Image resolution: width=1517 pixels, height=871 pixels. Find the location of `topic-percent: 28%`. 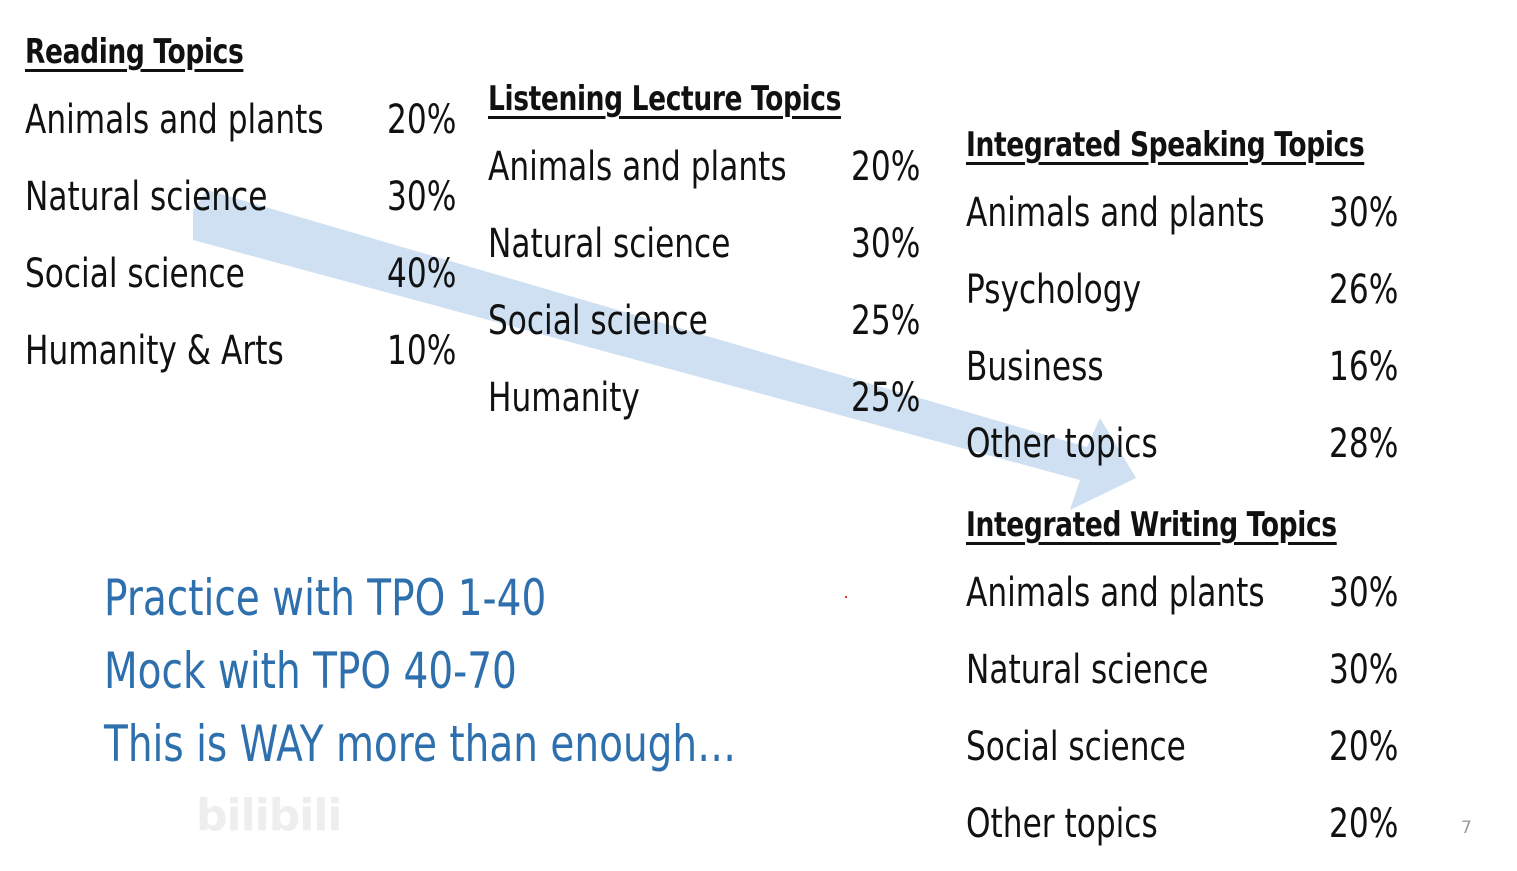

topic-percent: 28% is located at coordinates (1364, 444).